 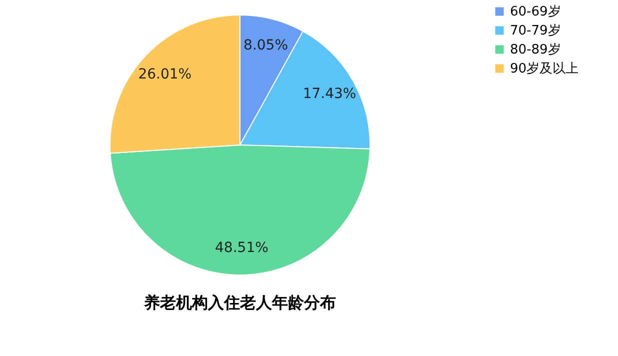 What do you see at coordinates (329, 94) in the screenshot?
I see `data-label: 17.43%` at bounding box center [329, 94].